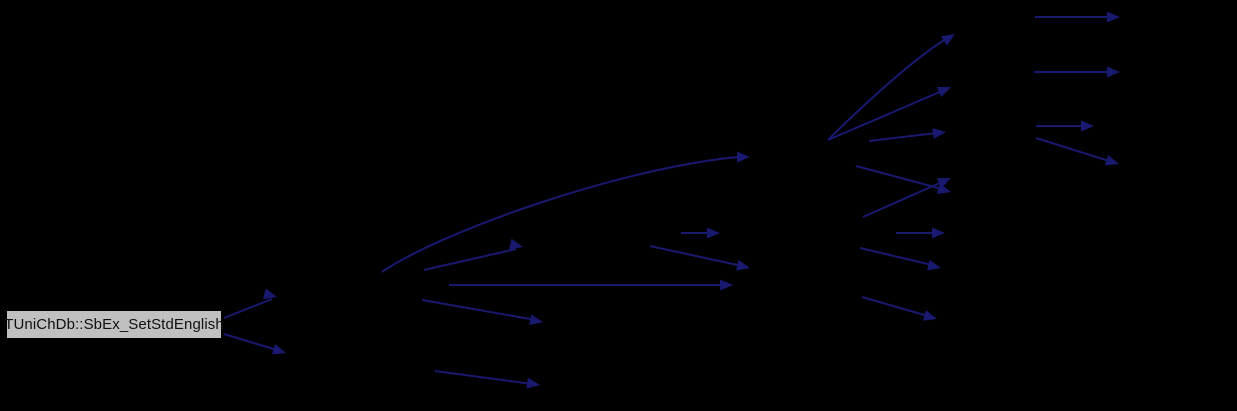  I want to click on edge-hub2-cross1, so click(903, 179).